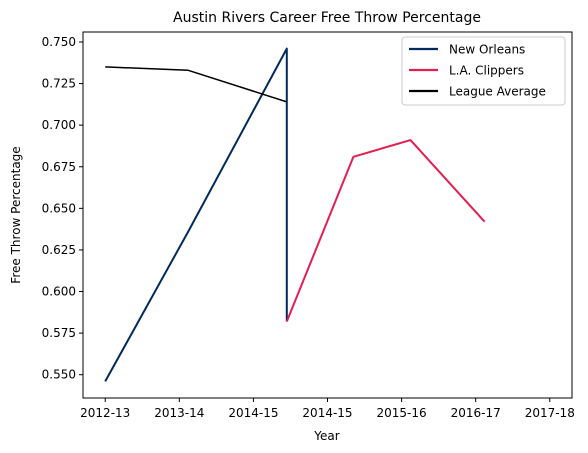  What do you see at coordinates (59, 208) in the screenshot?
I see `y-tick-label-4: 0.650` at bounding box center [59, 208].